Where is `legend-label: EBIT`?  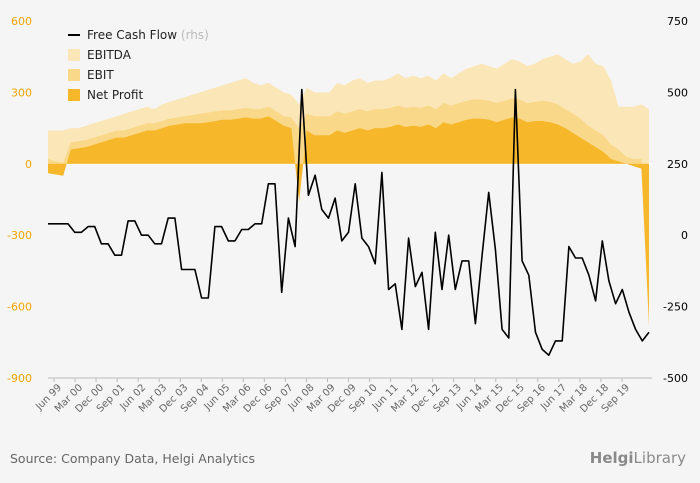
legend-label: EBIT is located at coordinates (100, 75).